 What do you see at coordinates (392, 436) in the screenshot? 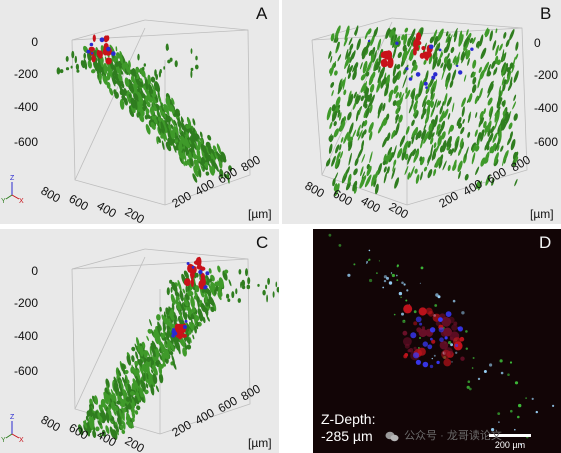
I see `wechat-icon` at bounding box center [392, 436].